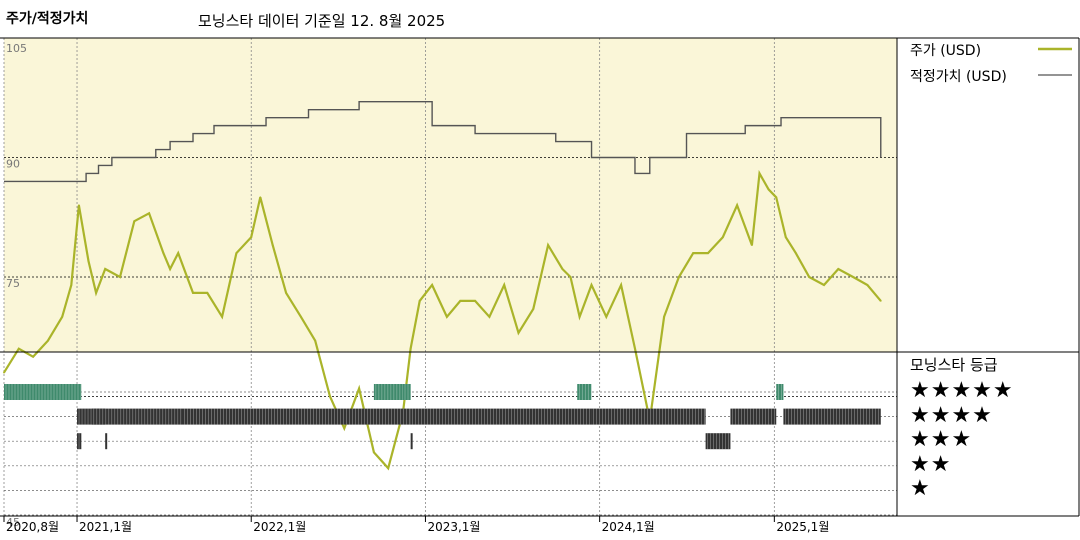 The height and width of the screenshot is (540, 1080). I want to click on x-tick-label: 2020,8월, so click(32, 527).